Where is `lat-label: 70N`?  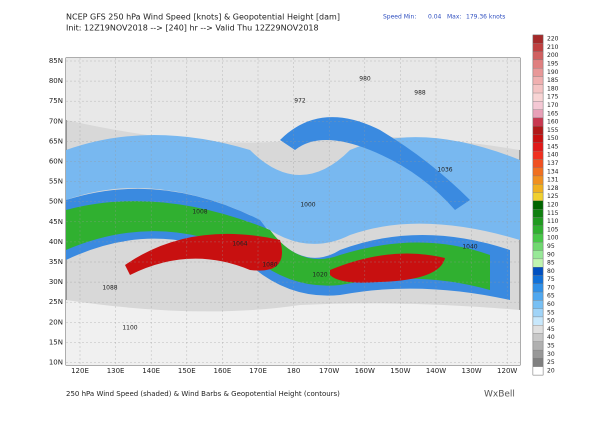
lat-label: 70N is located at coordinates (56, 121).